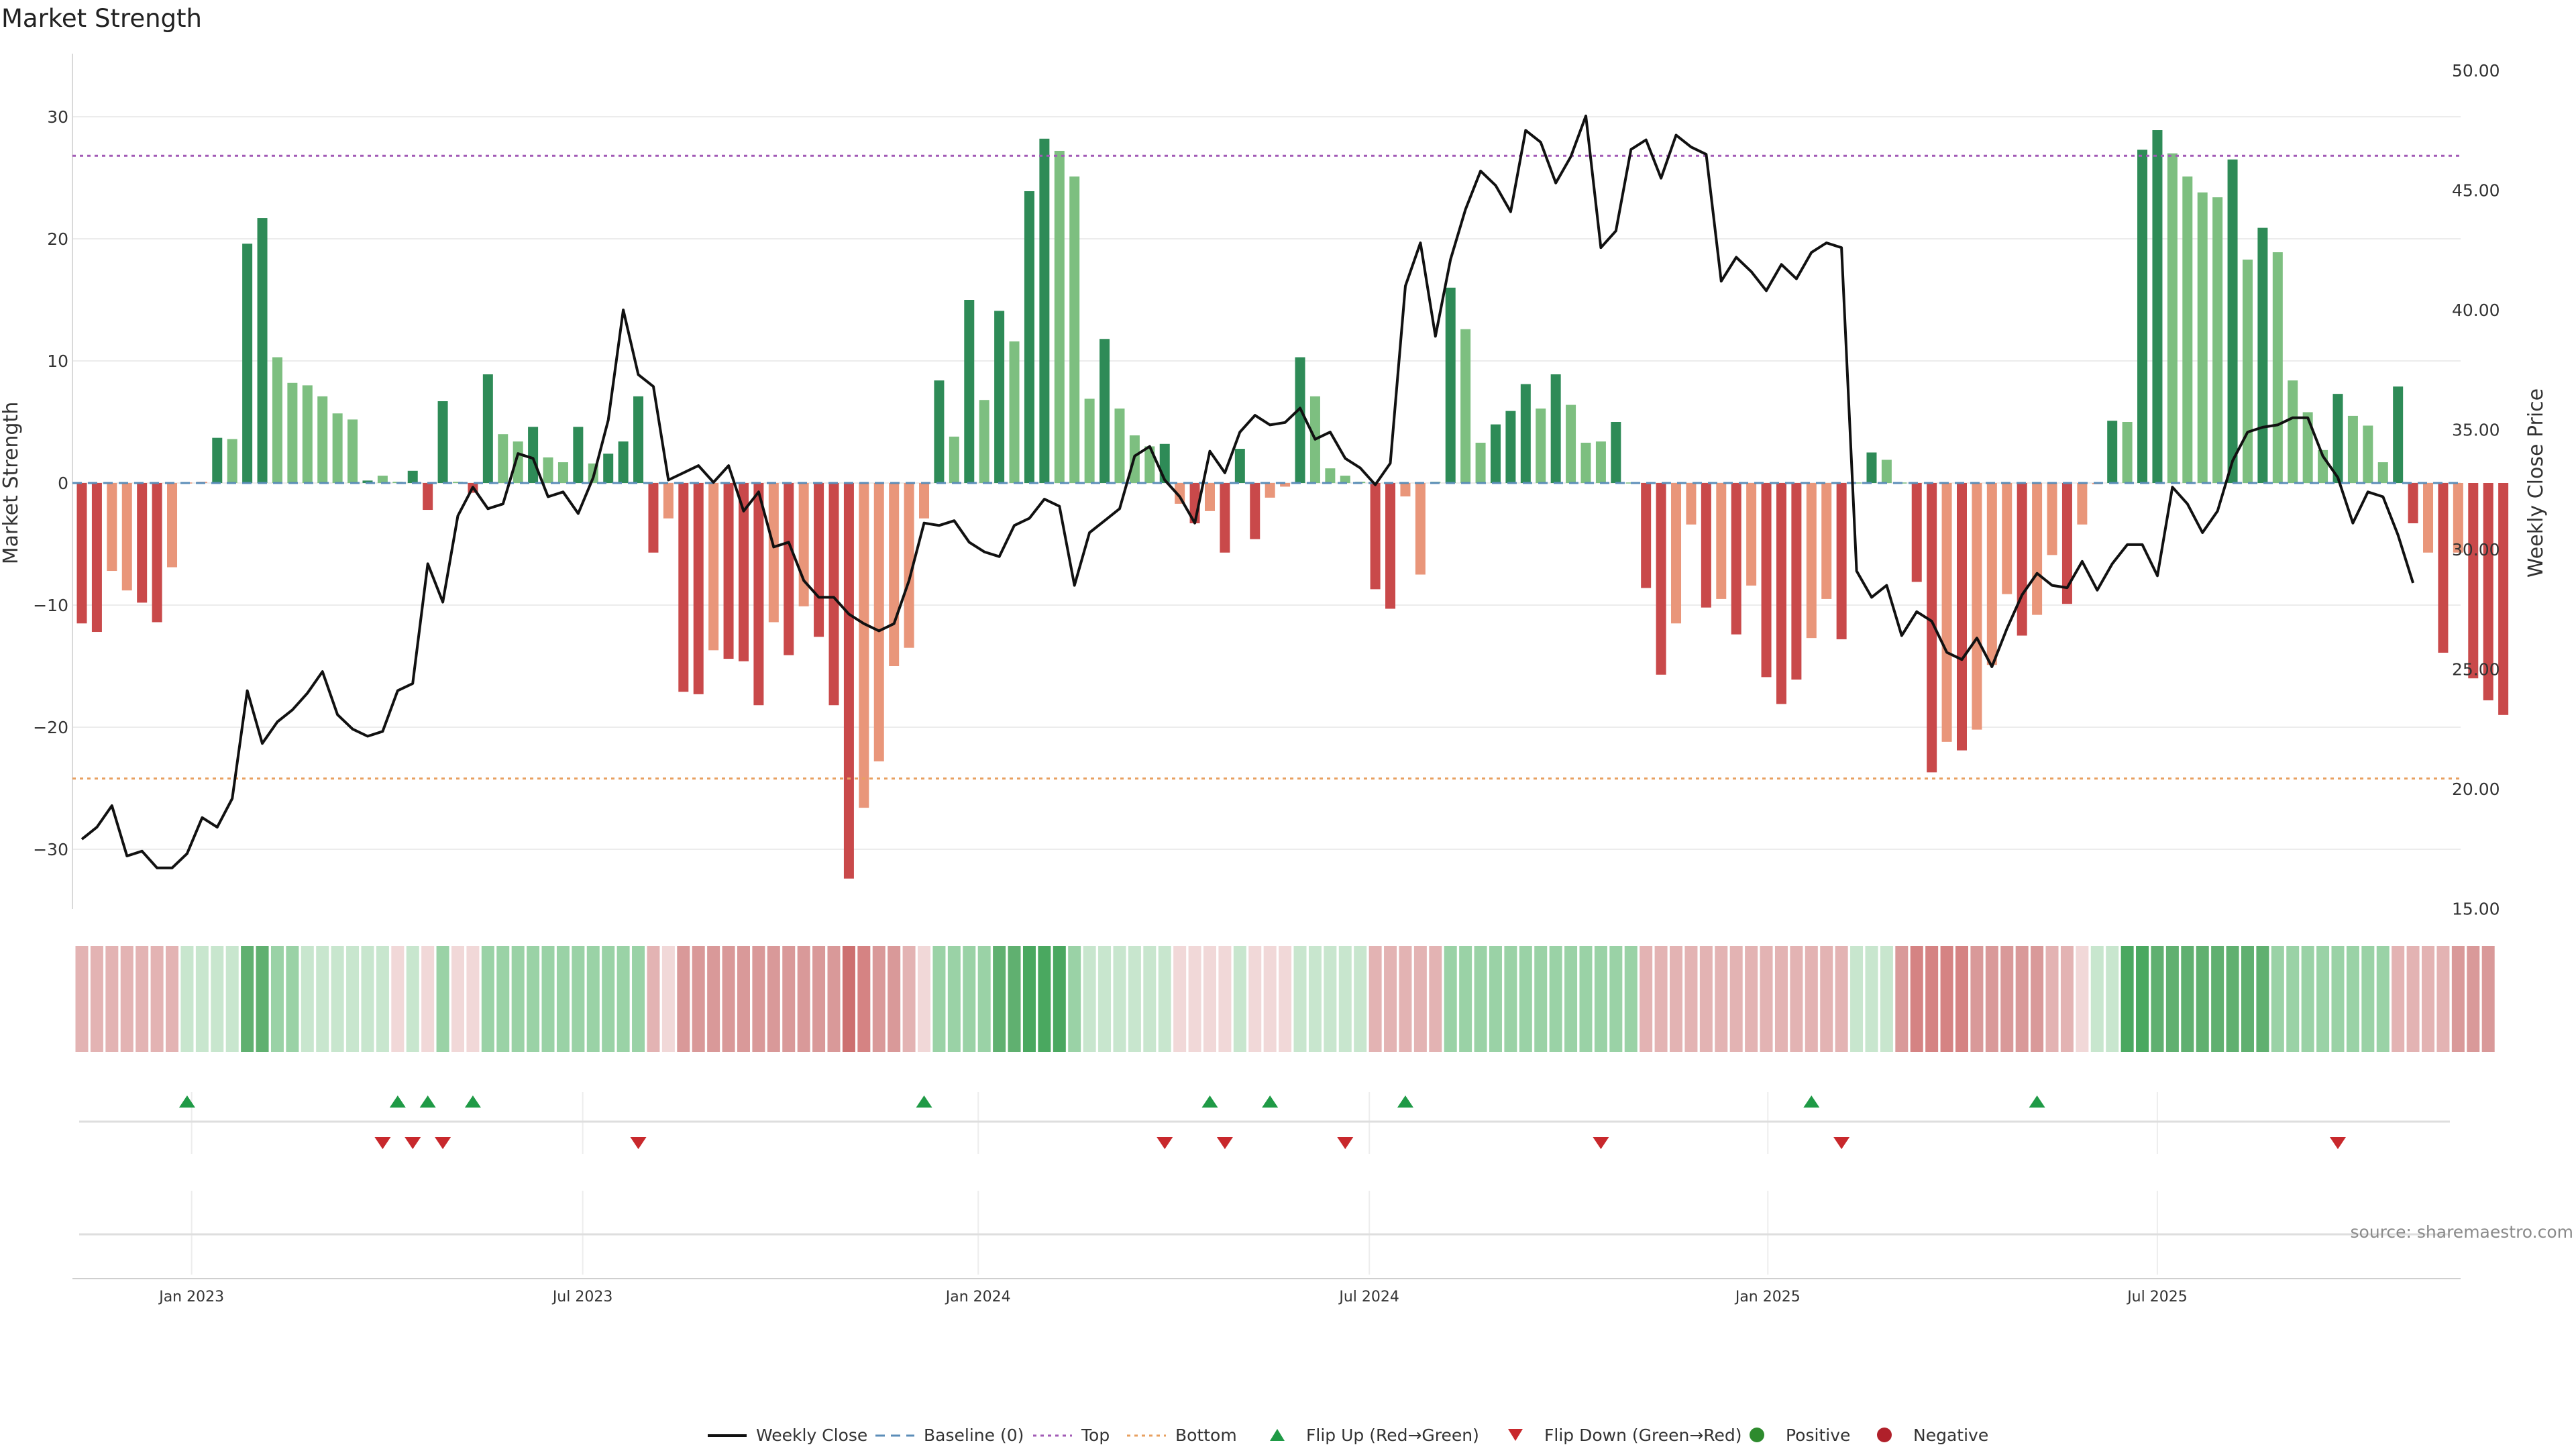 This screenshot has width=2576, height=1449. Describe the element at coordinates (1643, 1435) in the screenshot. I see `legend-label: Flip Down (Green→Red)` at that location.